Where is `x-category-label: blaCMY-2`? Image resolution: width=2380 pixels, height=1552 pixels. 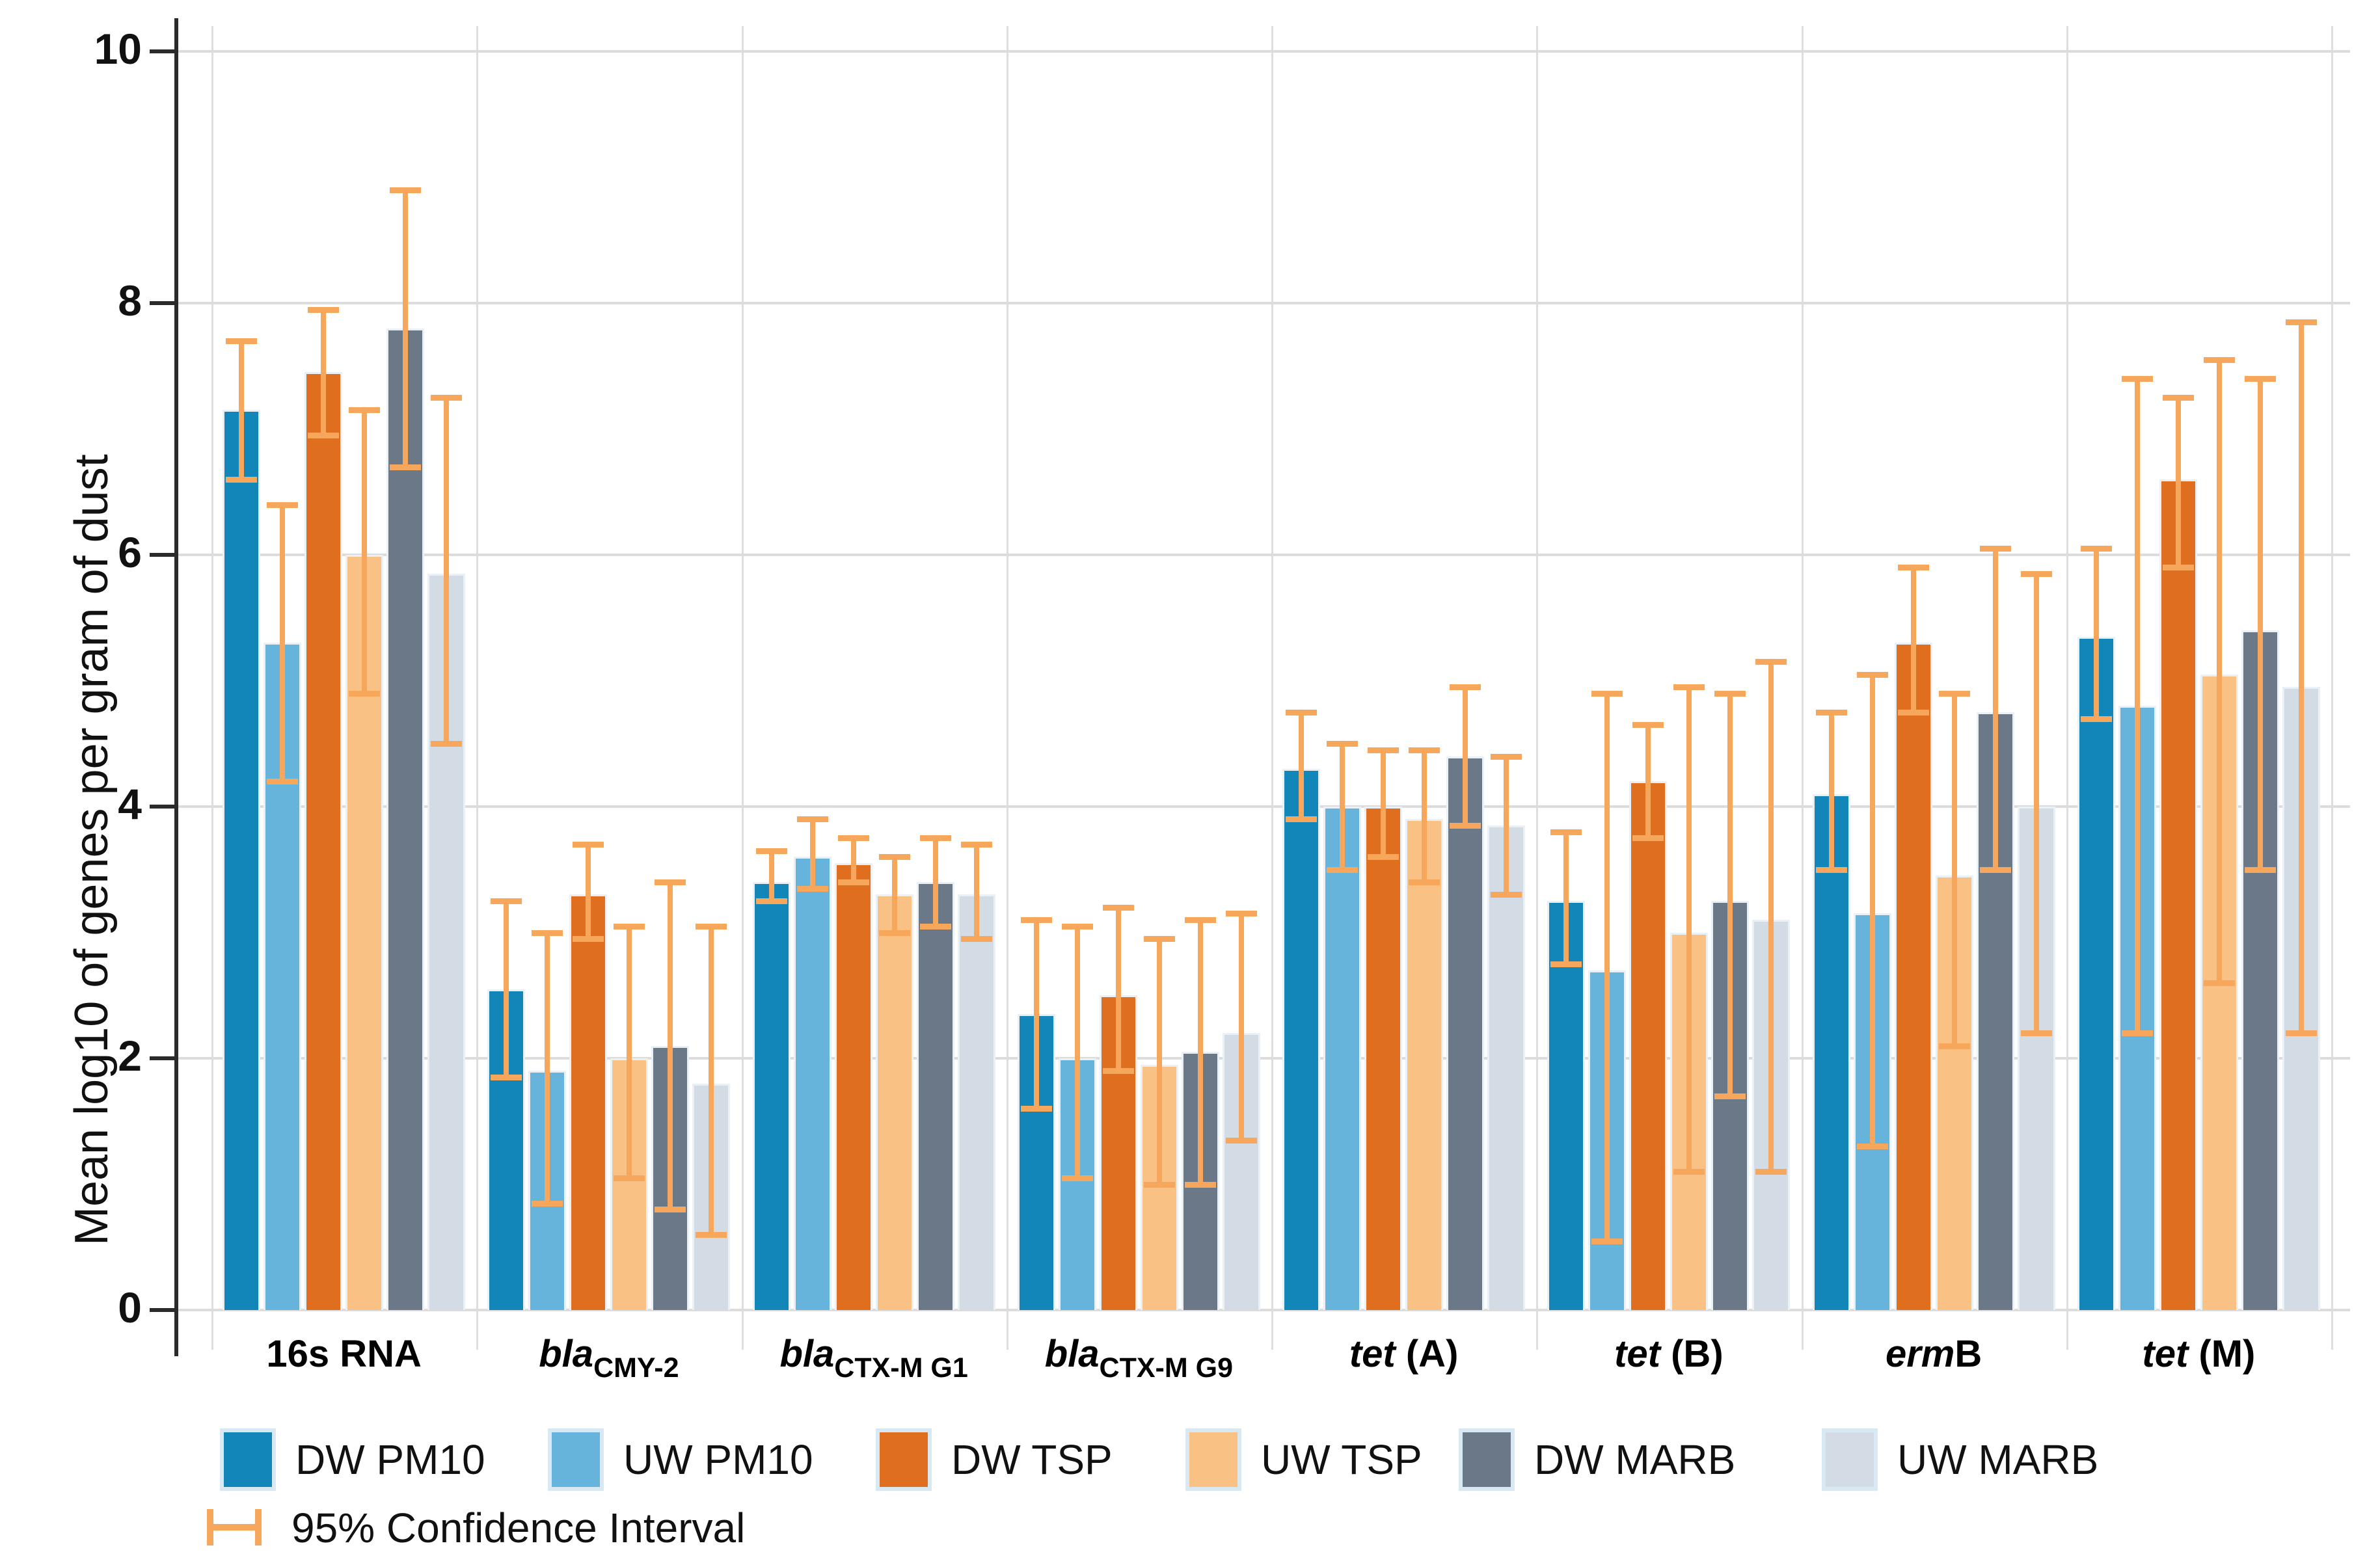
x-category-label: blaCMY-2 is located at coordinates (609, 1358).